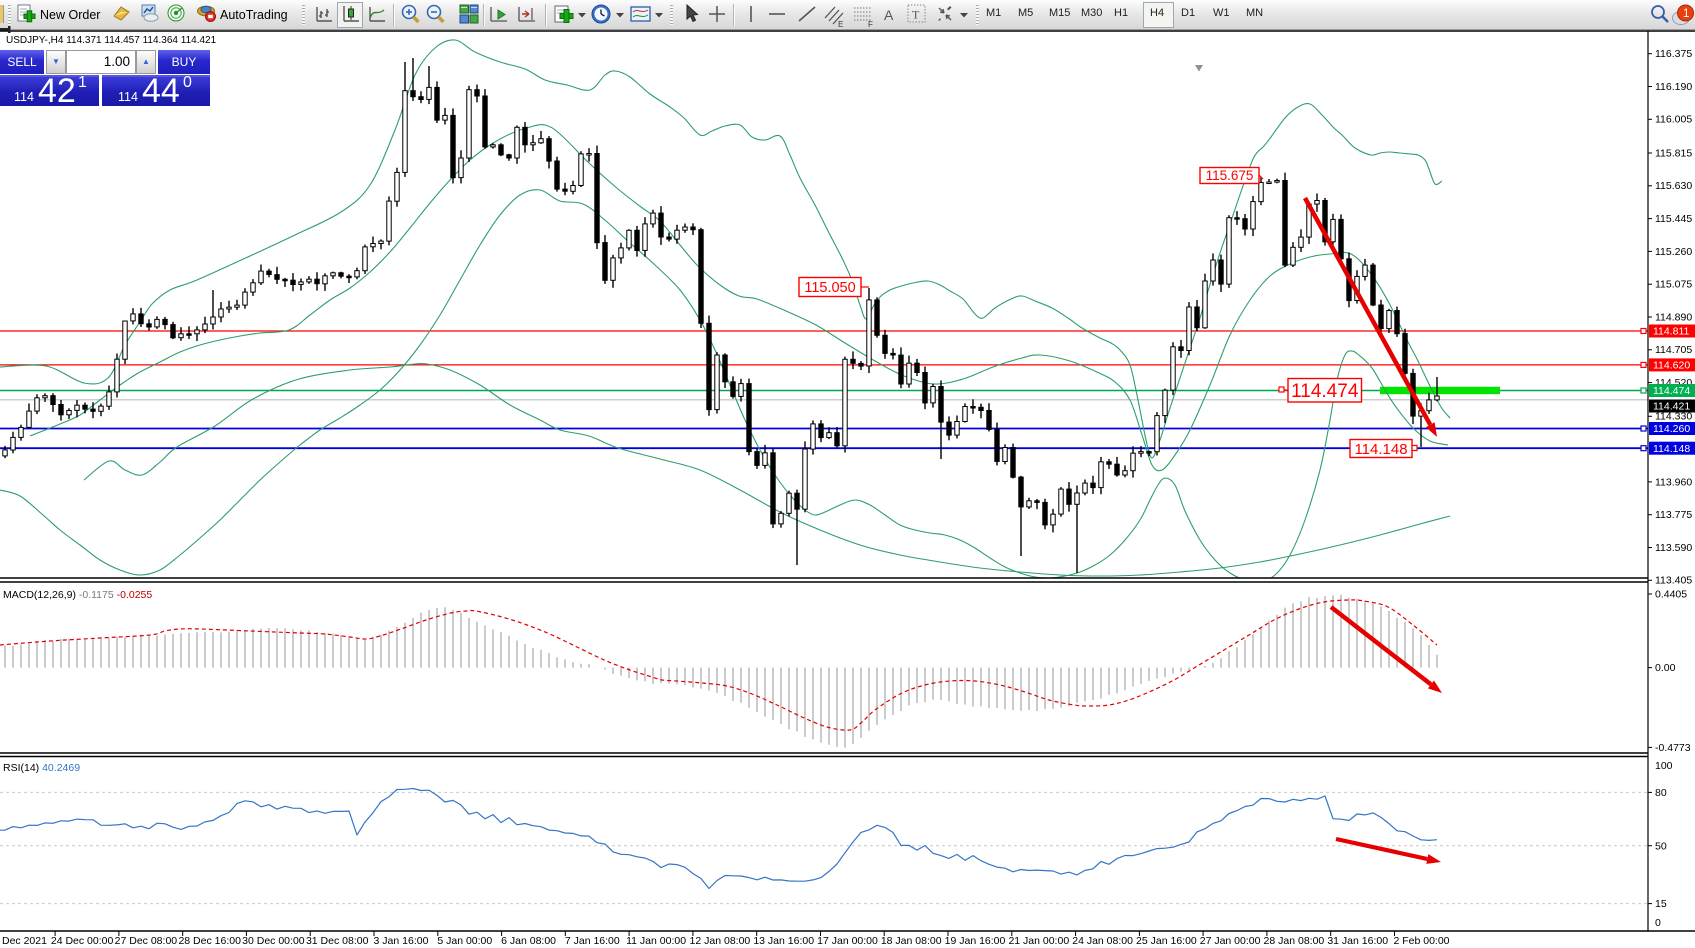 The width and height of the screenshot is (1695, 948). What do you see at coordinates (1671, 407) in the screenshot?
I see `svg-text: 114.421` at bounding box center [1671, 407].